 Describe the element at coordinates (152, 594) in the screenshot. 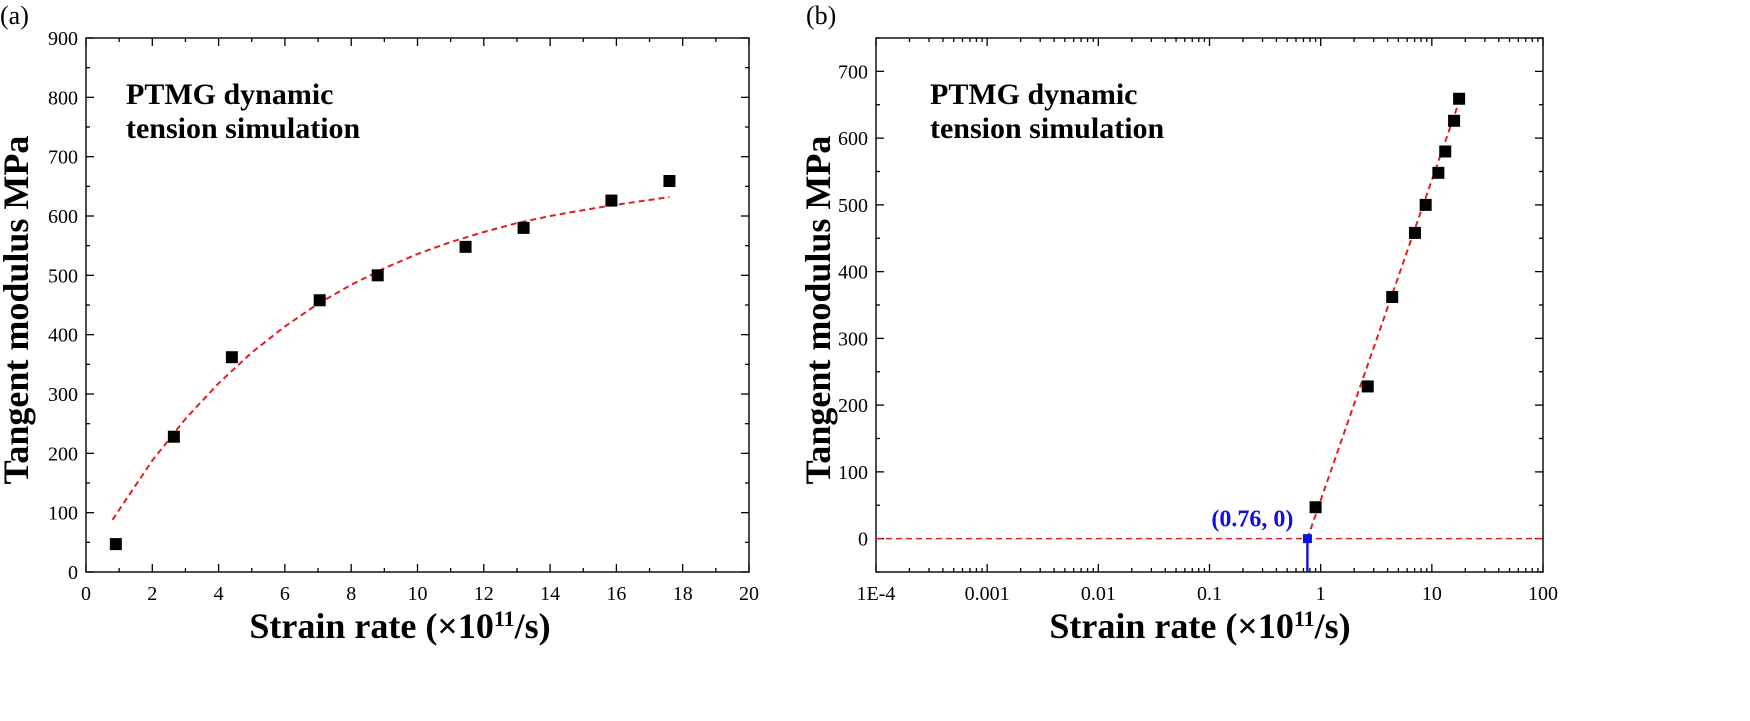

I see `x-tick-label: 2` at that location.